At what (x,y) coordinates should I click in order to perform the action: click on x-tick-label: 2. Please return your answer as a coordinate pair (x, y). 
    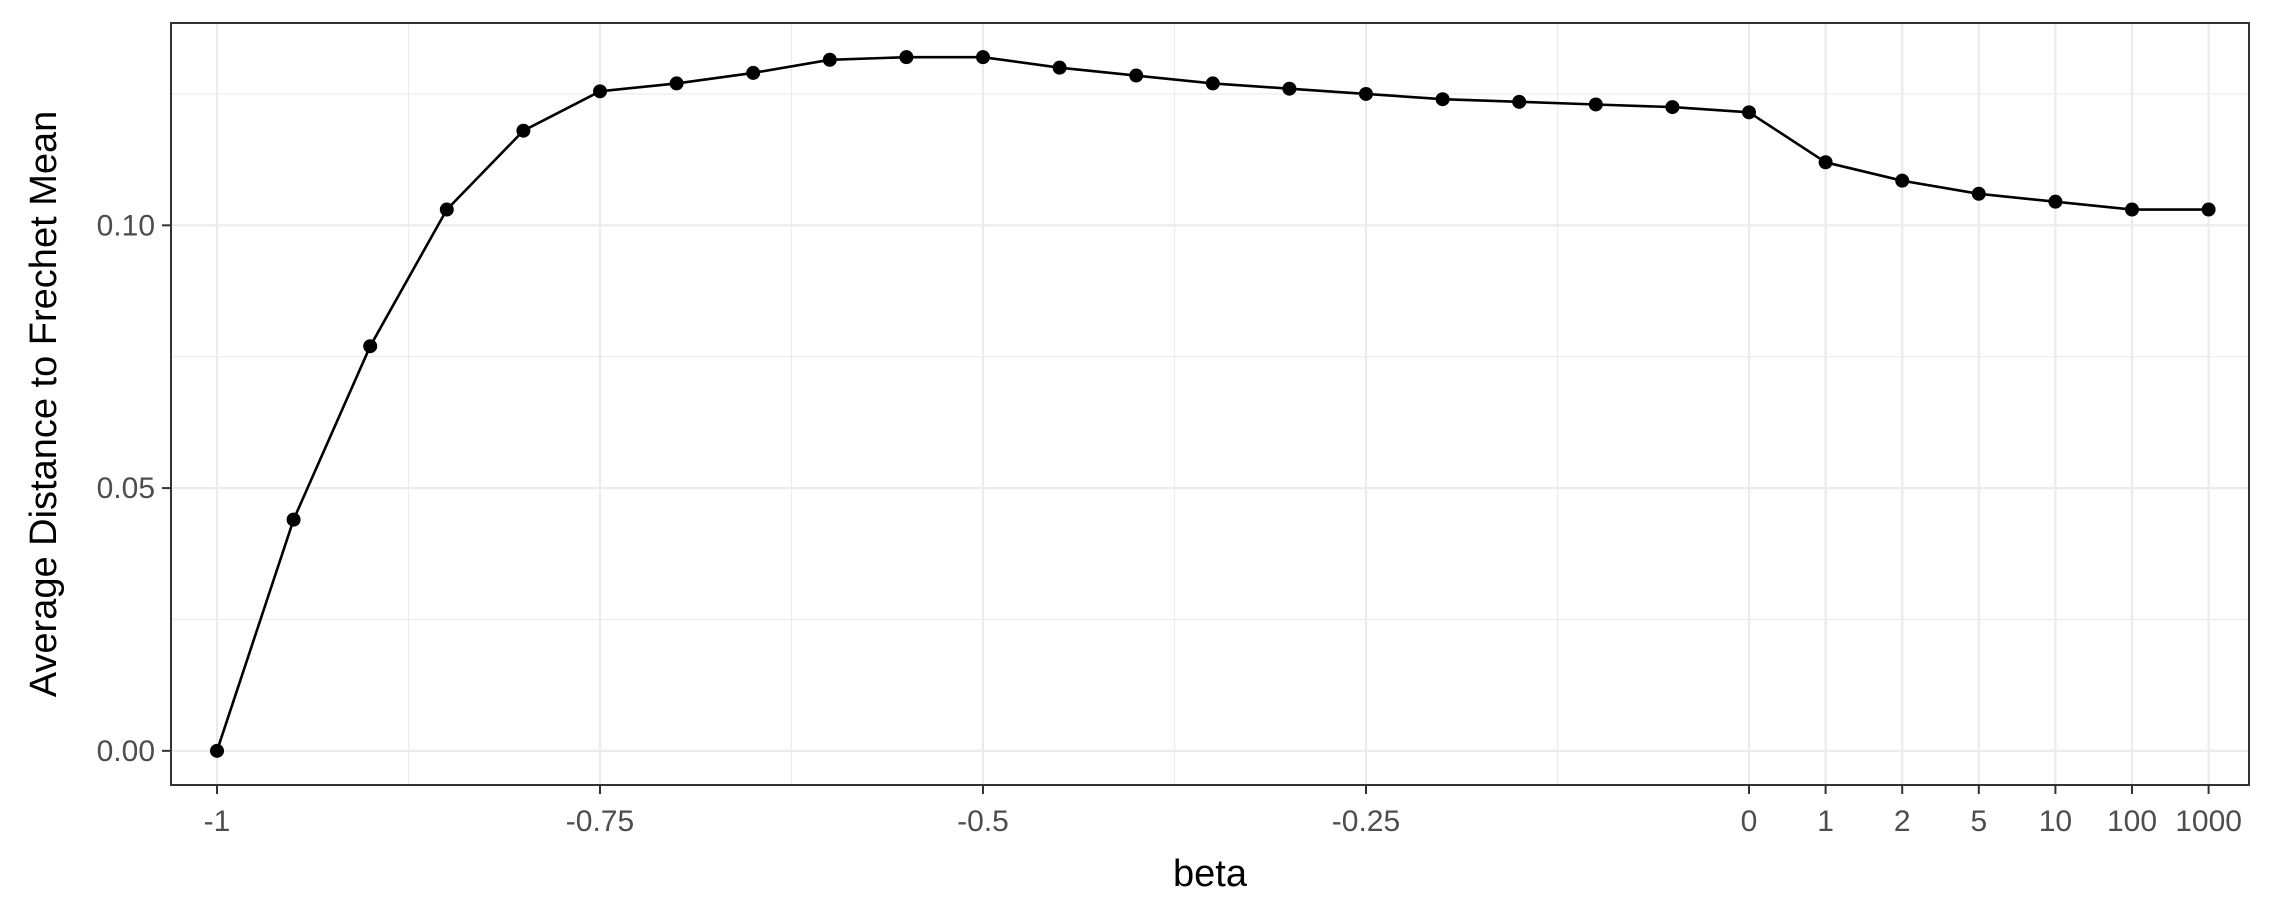
    Looking at the image, I should click on (1902, 821).